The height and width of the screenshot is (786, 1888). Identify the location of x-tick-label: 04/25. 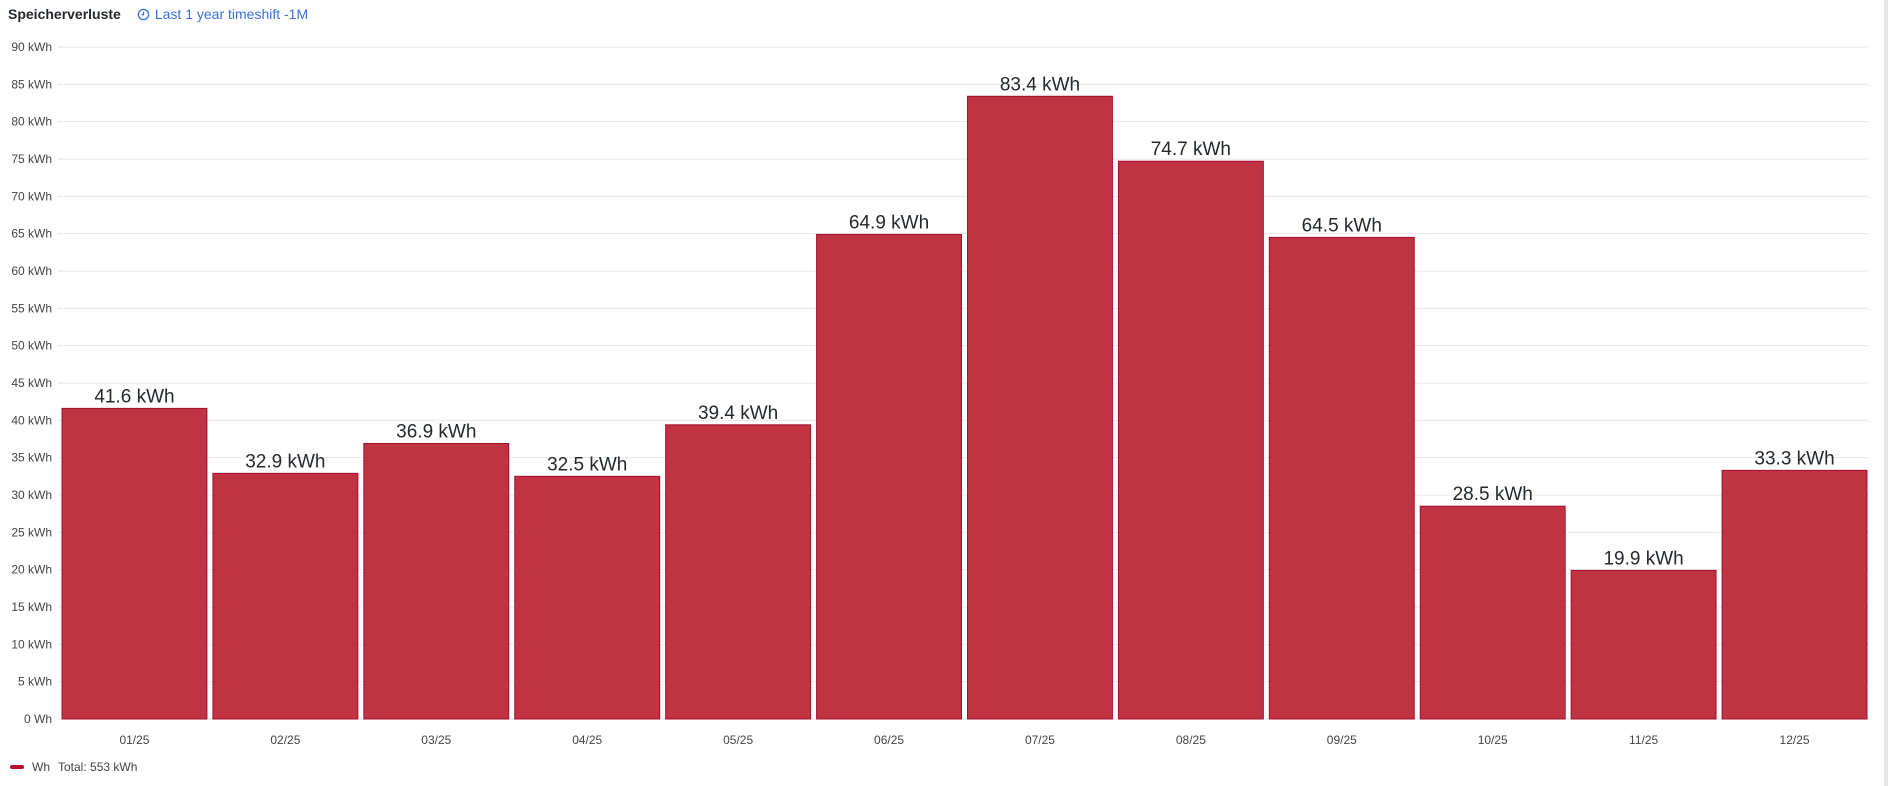
(587, 740).